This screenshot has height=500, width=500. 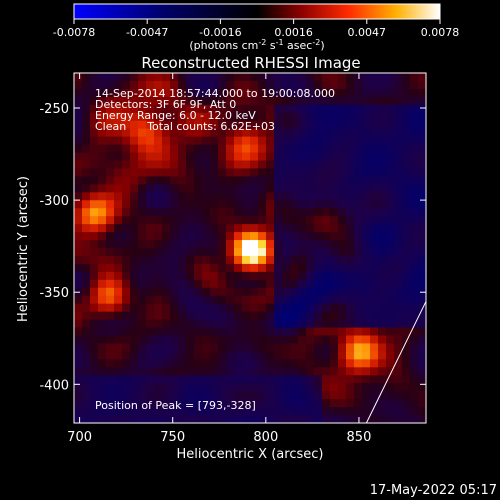 I want to click on y-tick-label: -400, so click(x=54, y=385).